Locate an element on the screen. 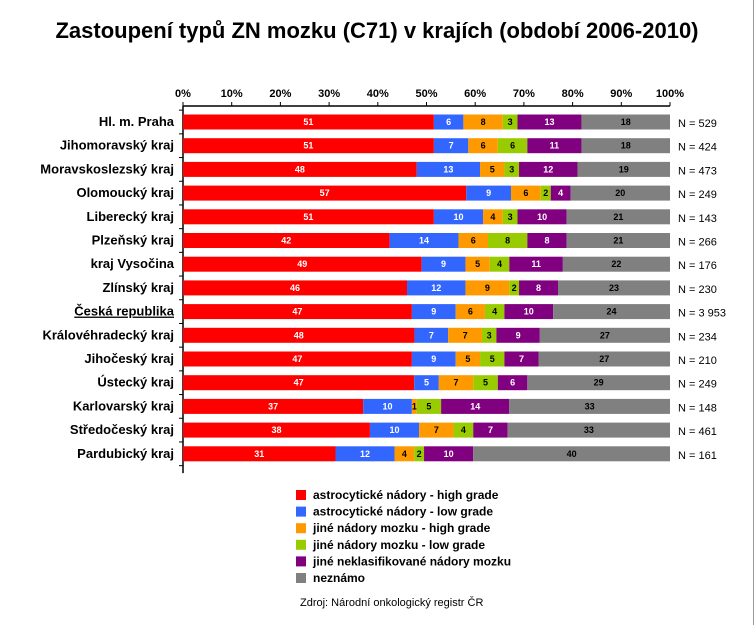  category-label: Jihočeský kraj is located at coordinates (129, 358).